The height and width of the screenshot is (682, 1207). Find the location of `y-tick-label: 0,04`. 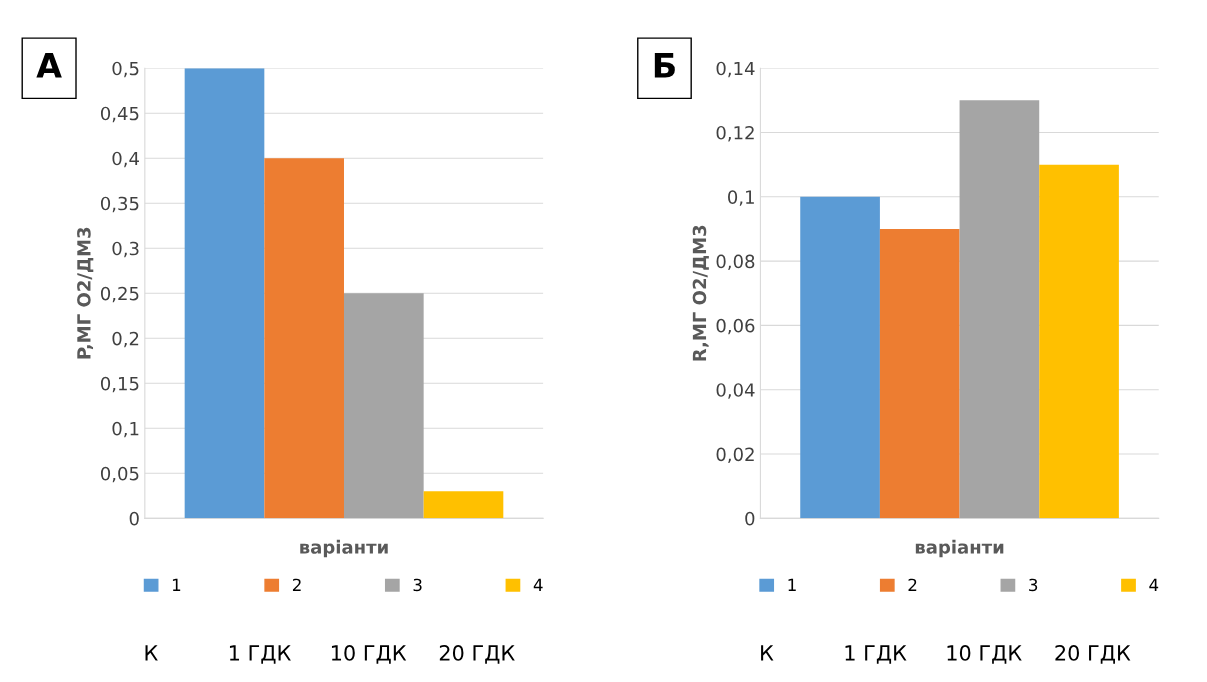

y-tick-label: 0,04 is located at coordinates (735, 391).